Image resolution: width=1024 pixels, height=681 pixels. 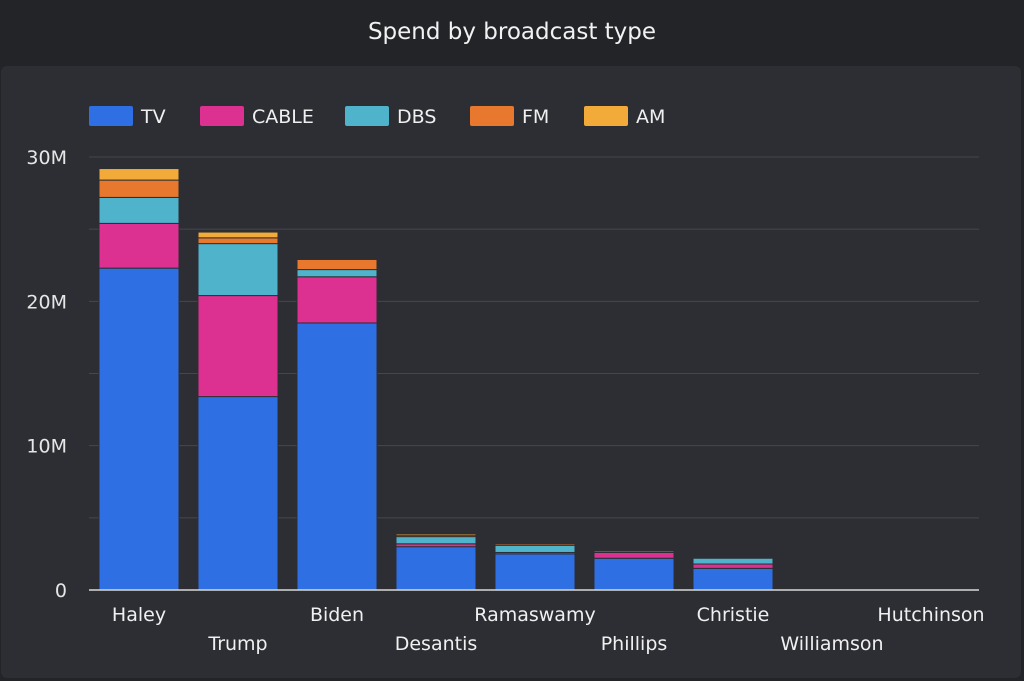 What do you see at coordinates (733, 579) in the screenshot?
I see `bar-segment-tv-christie` at bounding box center [733, 579].